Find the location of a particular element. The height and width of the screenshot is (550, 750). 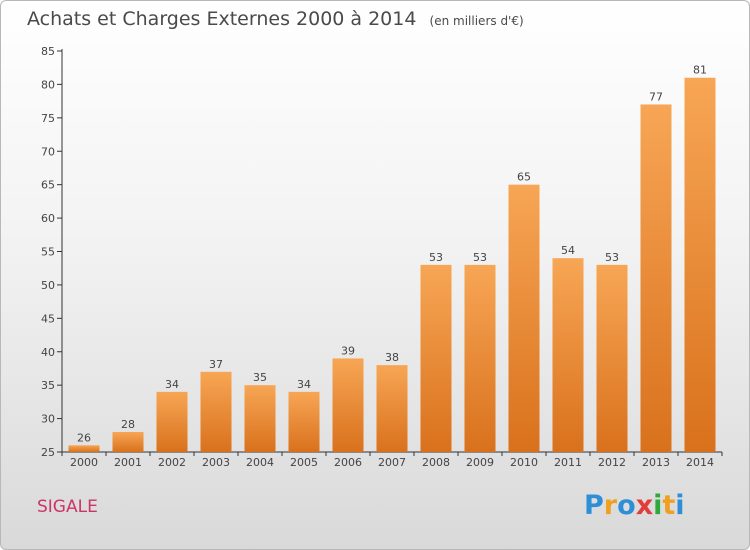

y-tick-label: 30 is located at coordinates (48, 419).